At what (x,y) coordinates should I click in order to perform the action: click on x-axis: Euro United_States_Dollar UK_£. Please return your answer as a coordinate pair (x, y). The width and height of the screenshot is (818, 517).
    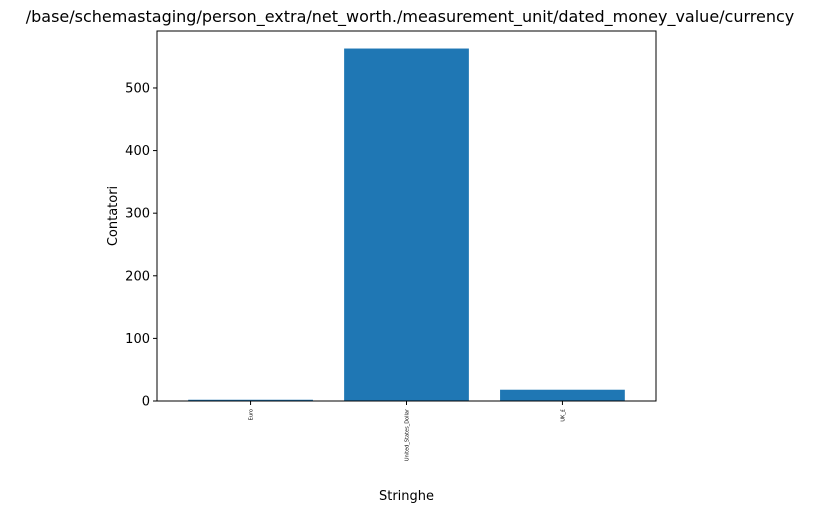
    Looking at the image, I should click on (408, 431).